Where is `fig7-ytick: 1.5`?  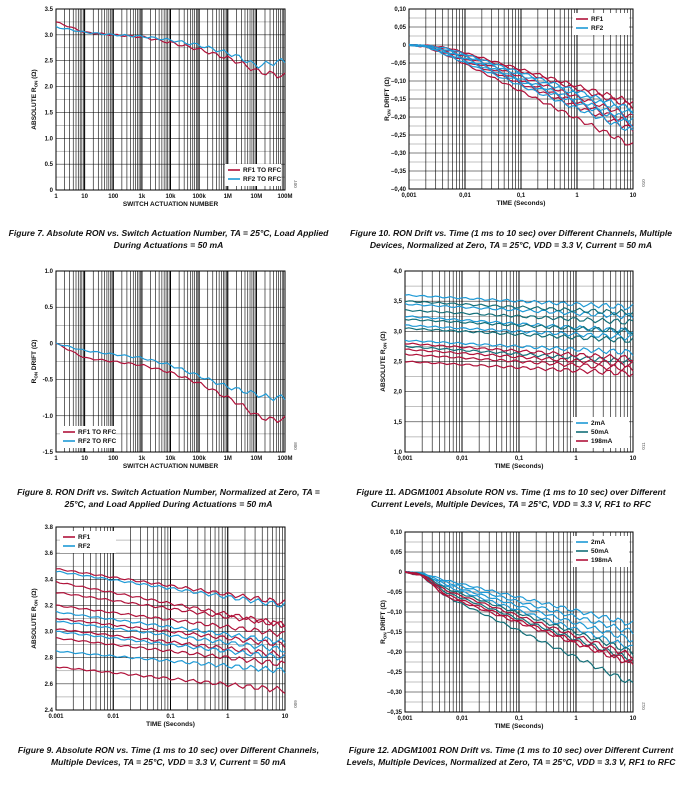 fig7-ytick: 1.5 is located at coordinates (49, 113).